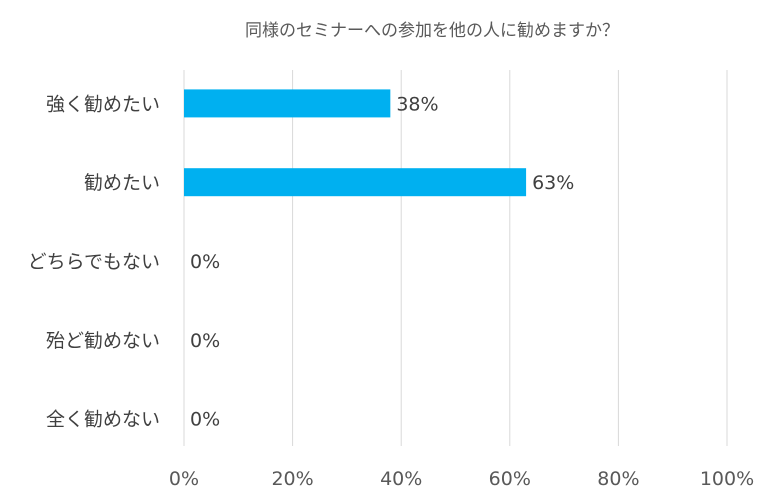  Describe the element at coordinates (510, 479) in the screenshot. I see `x-tick-label: 60%` at that location.